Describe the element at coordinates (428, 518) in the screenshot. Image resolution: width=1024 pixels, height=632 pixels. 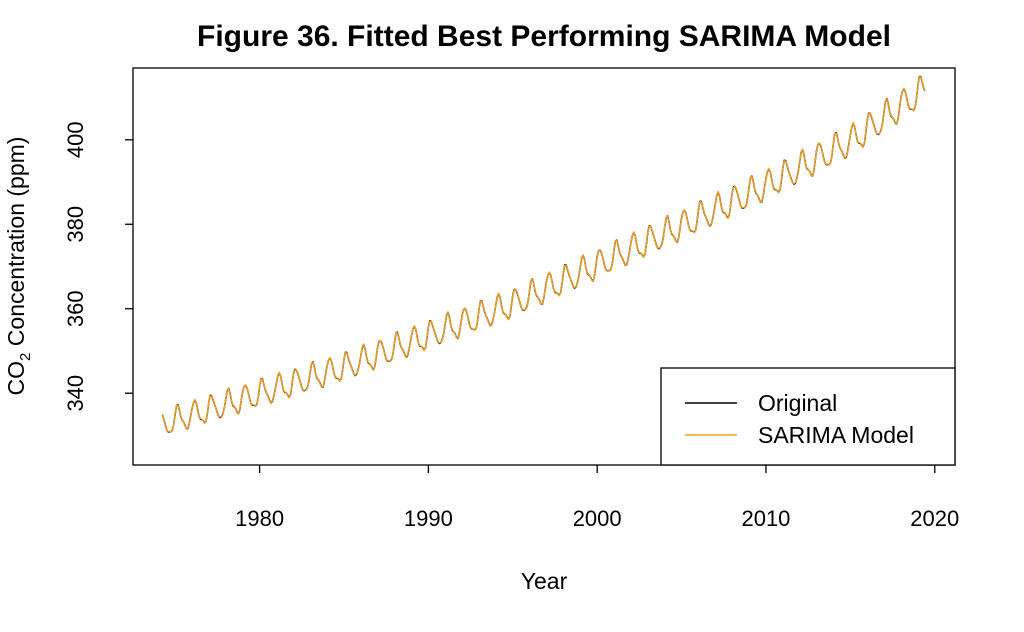
I see `x-tick-label: 1990` at that location.